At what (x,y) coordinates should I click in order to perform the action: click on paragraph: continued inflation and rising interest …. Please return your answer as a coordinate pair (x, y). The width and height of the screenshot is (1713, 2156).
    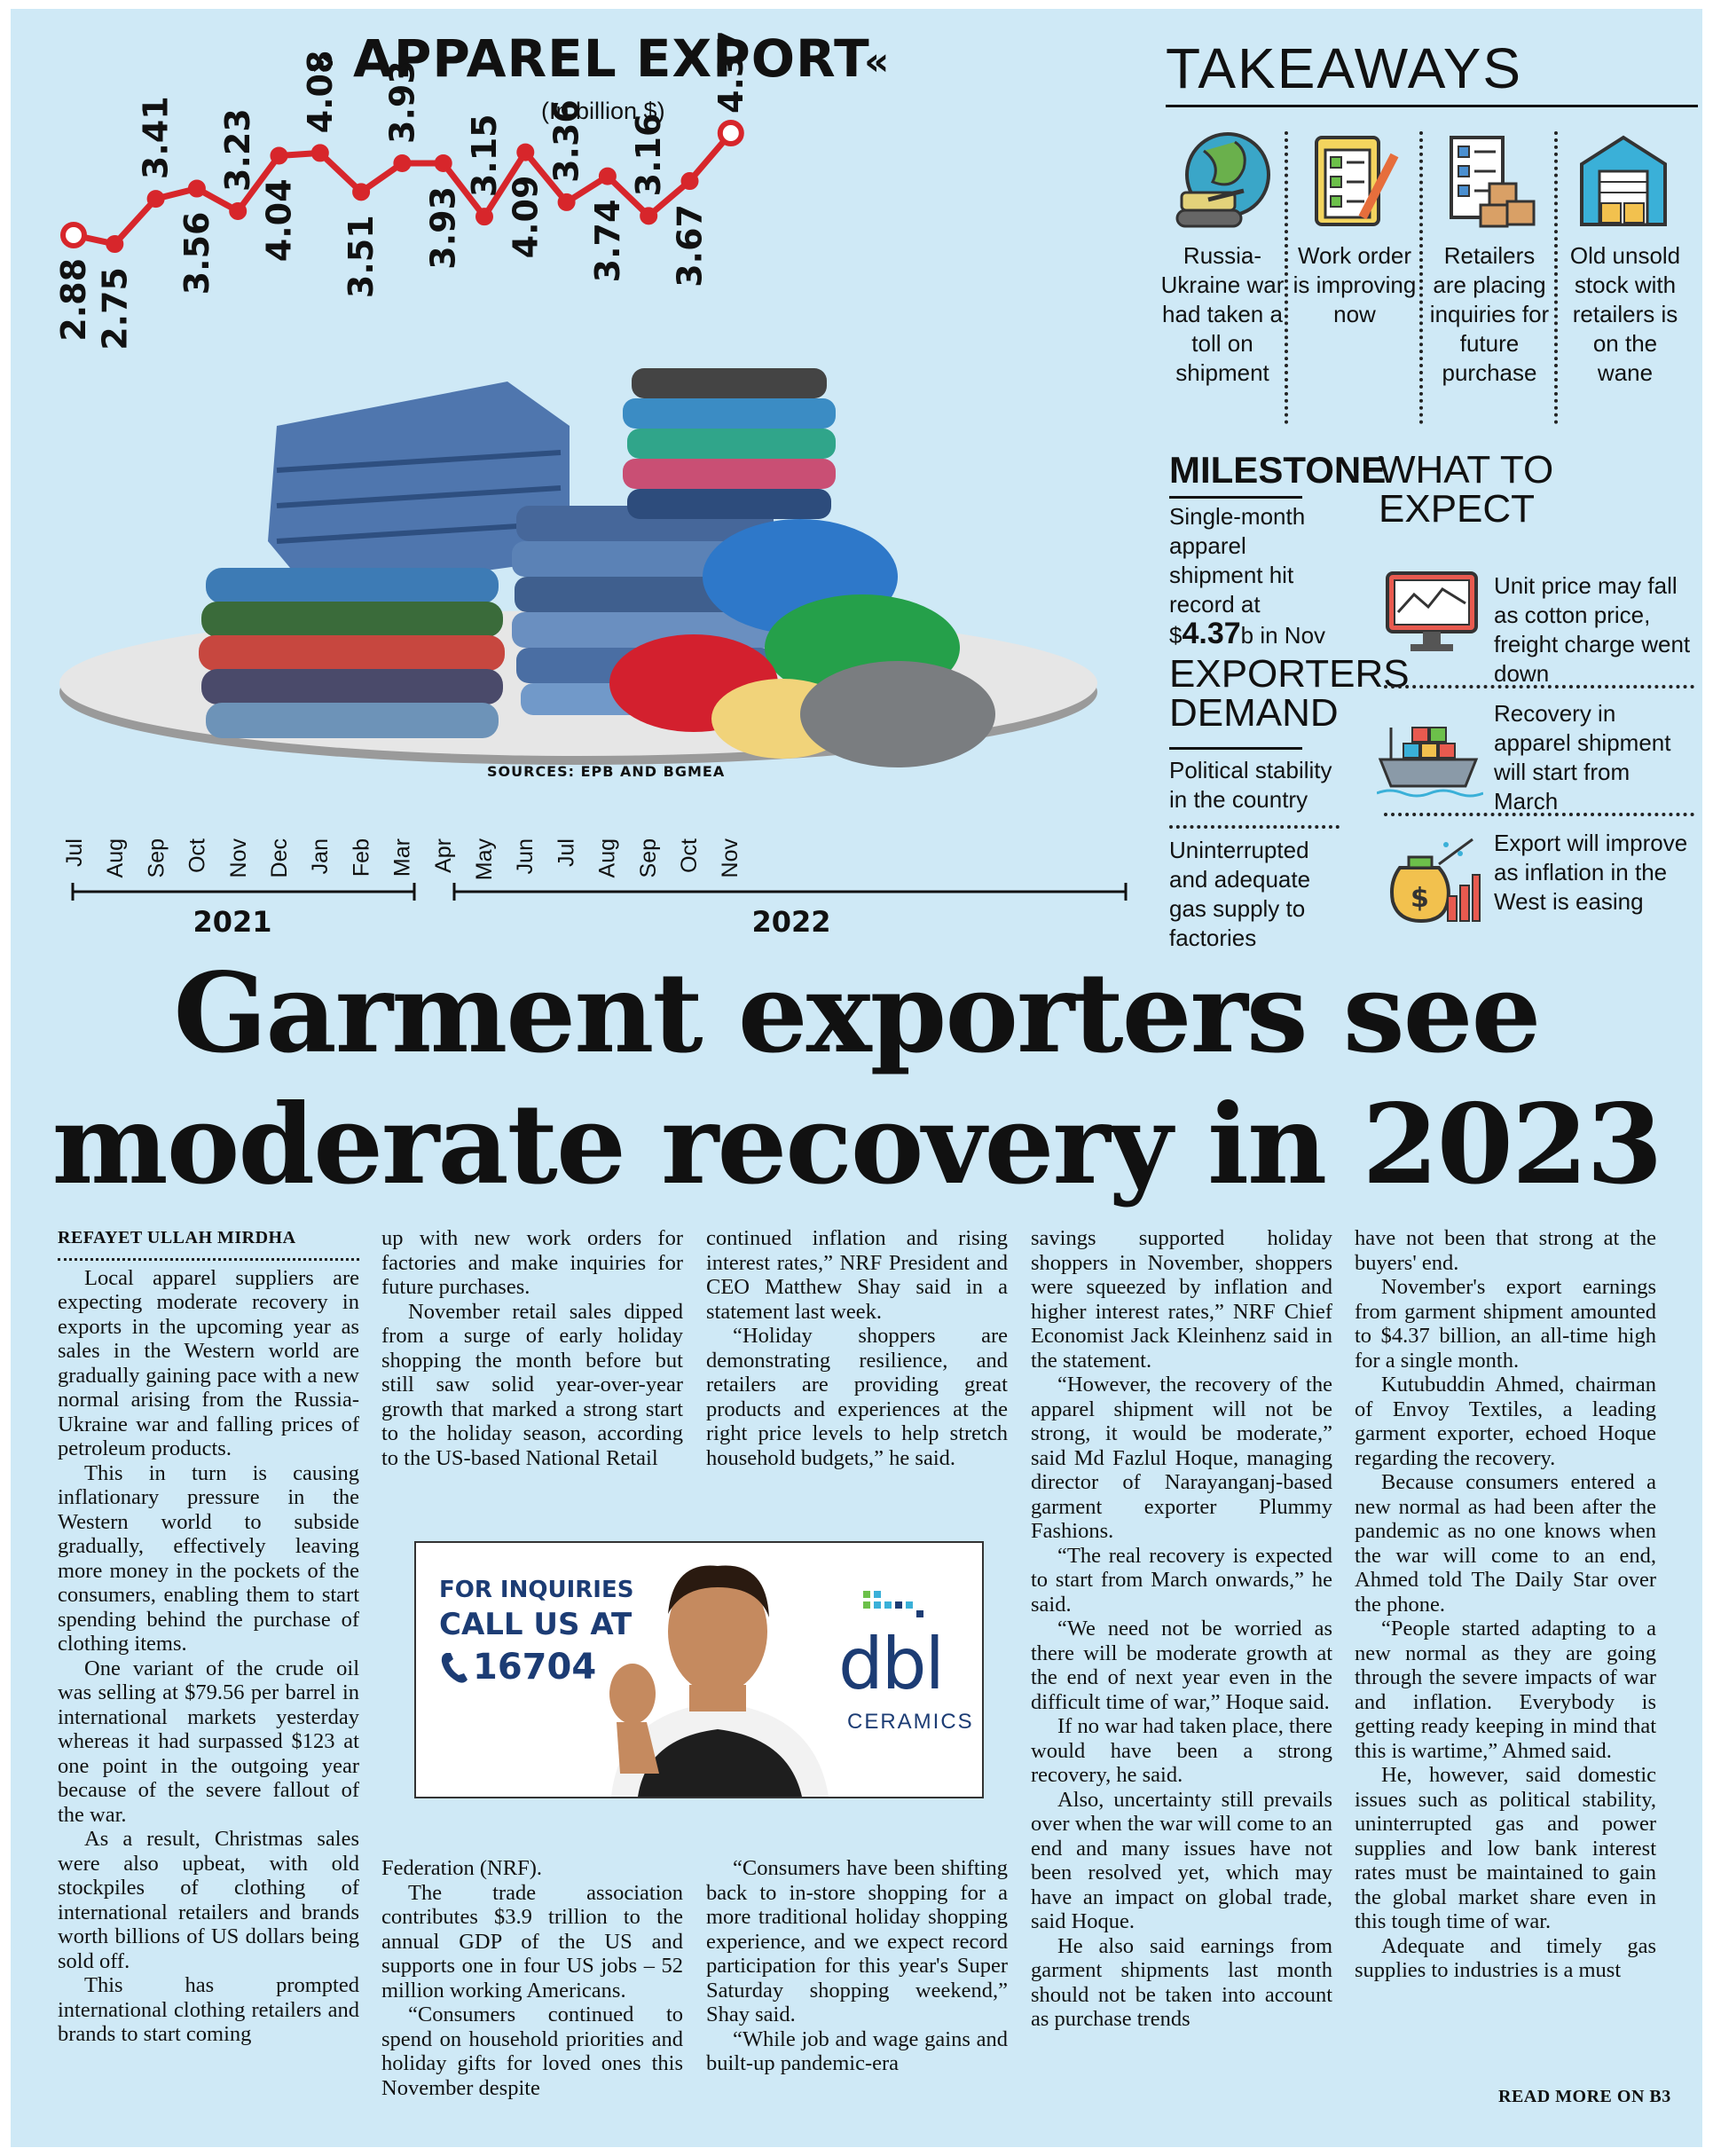
    Looking at the image, I should click on (857, 1275).